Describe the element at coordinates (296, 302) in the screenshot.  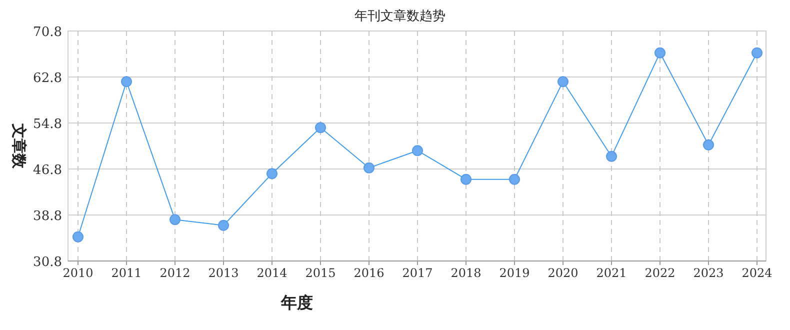
I see `x-axis-title: 年度` at that location.